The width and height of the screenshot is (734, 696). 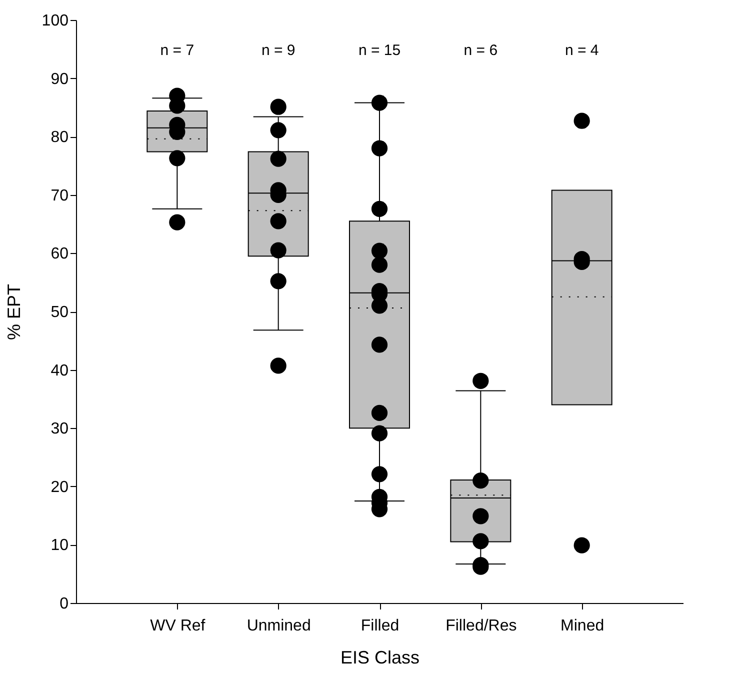 I want to click on annotation: n = 15, so click(x=379, y=50).